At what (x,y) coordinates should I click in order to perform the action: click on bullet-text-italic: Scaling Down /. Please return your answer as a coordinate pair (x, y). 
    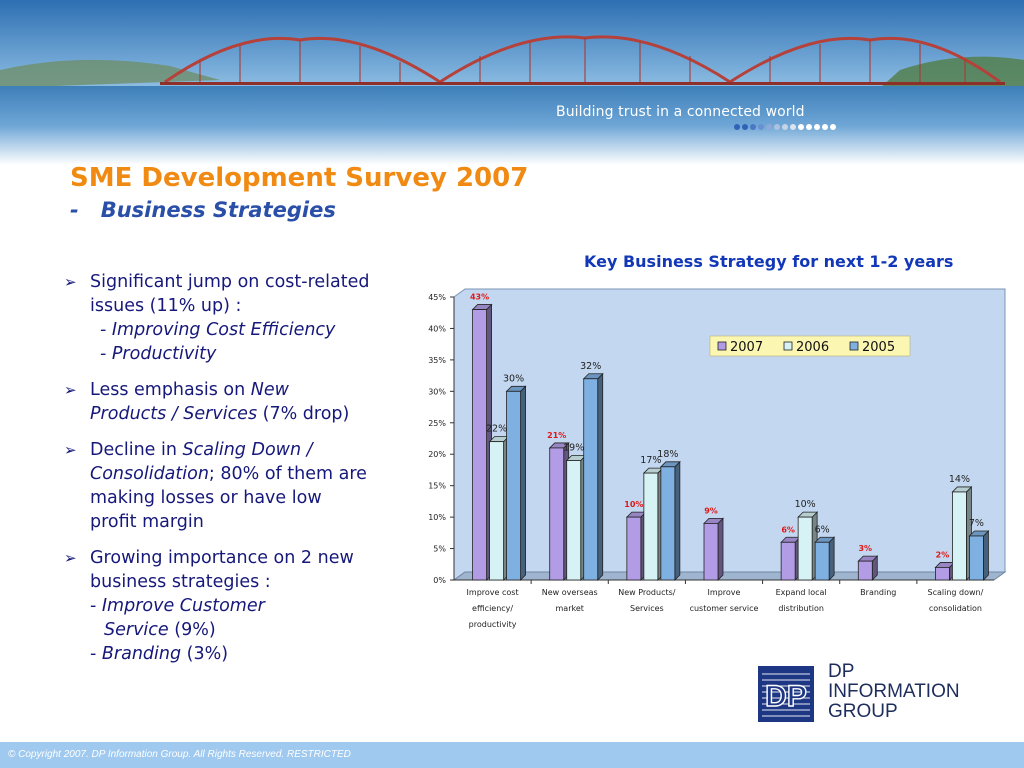
    Looking at the image, I should click on (247, 450).